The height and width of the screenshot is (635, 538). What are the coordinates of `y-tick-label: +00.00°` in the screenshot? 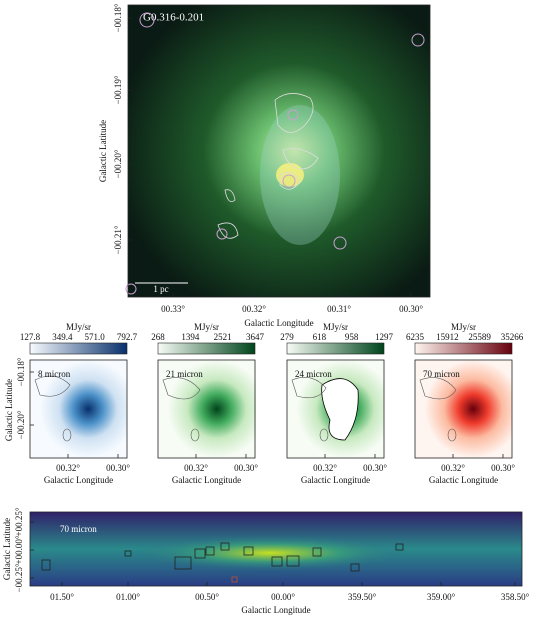 It's located at (19, 549).